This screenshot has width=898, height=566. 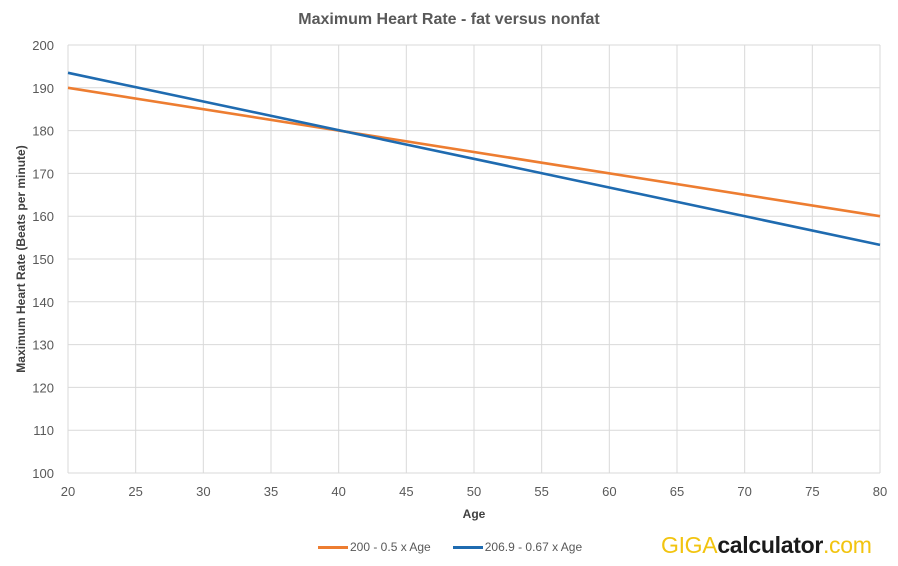 What do you see at coordinates (135, 491) in the screenshot?
I see `x-tick-label: 25` at bounding box center [135, 491].